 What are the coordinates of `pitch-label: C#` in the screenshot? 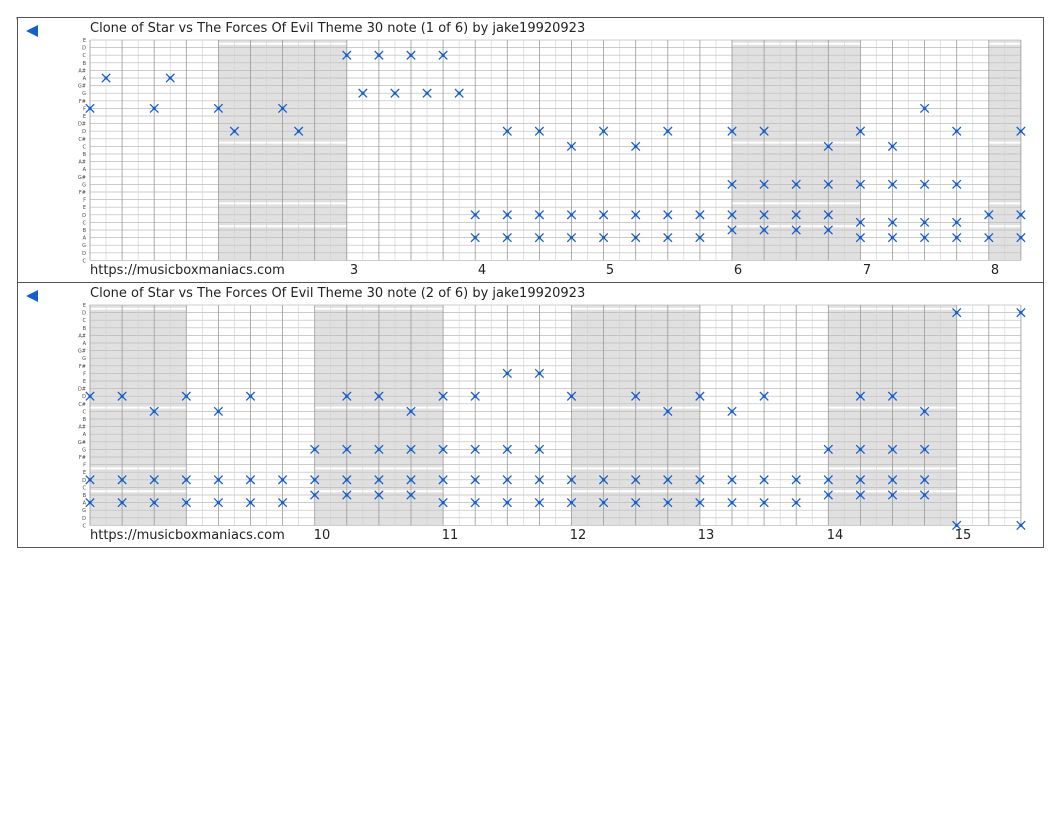 It's located at (82, 140).